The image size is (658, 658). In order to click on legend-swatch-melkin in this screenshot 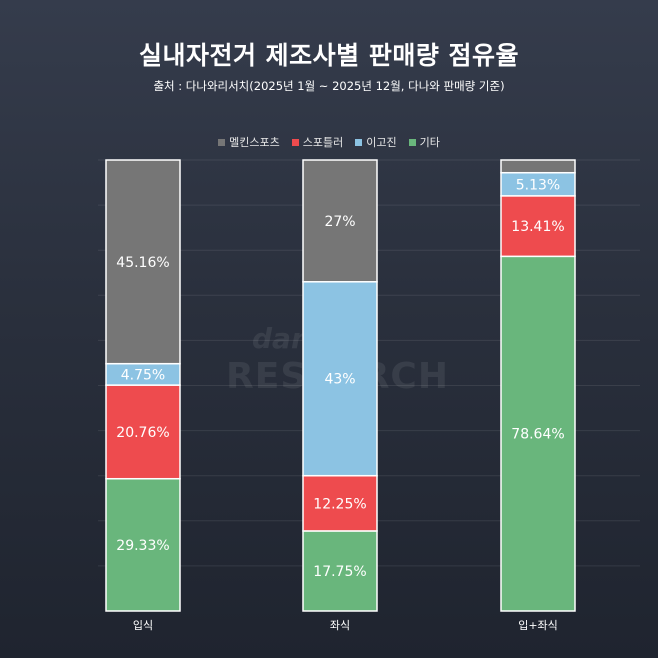, I will do `click(222, 142)`.